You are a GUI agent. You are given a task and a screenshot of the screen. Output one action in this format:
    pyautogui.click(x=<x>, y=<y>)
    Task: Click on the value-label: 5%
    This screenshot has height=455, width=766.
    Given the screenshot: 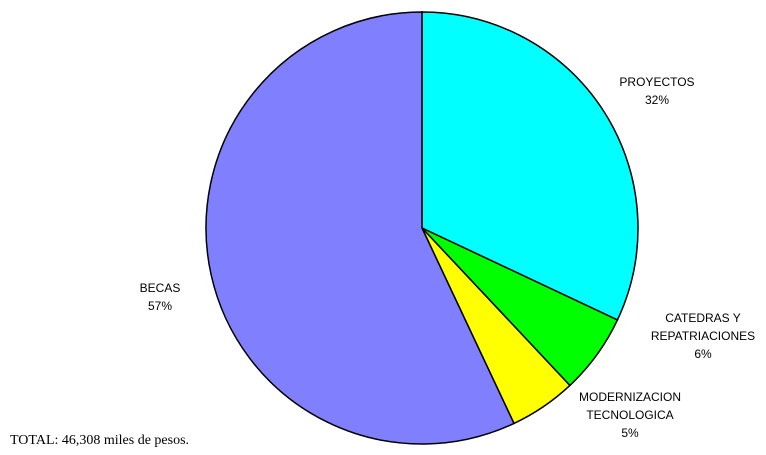 What is the action you would take?
    pyautogui.click(x=630, y=433)
    